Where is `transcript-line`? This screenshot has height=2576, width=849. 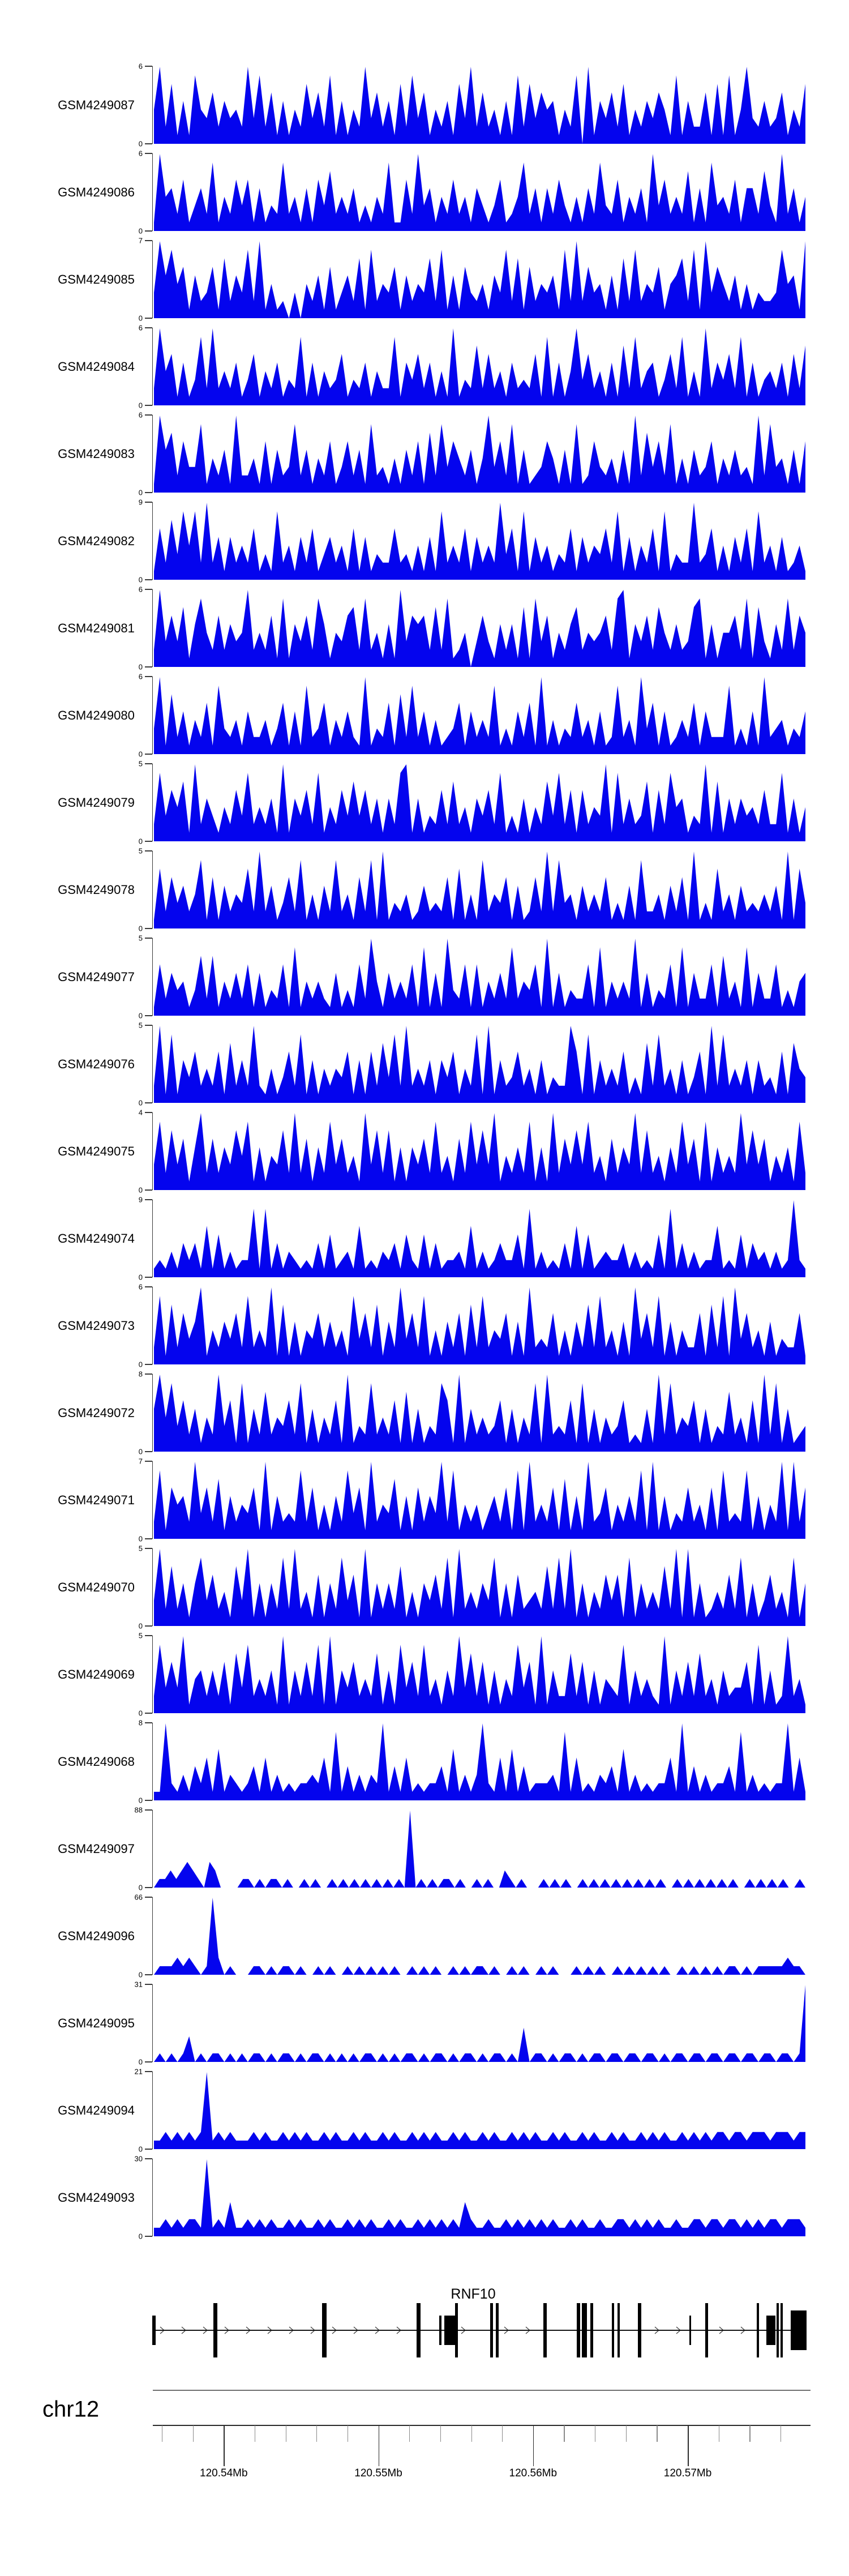
transcript-line is located at coordinates (479, 2330).